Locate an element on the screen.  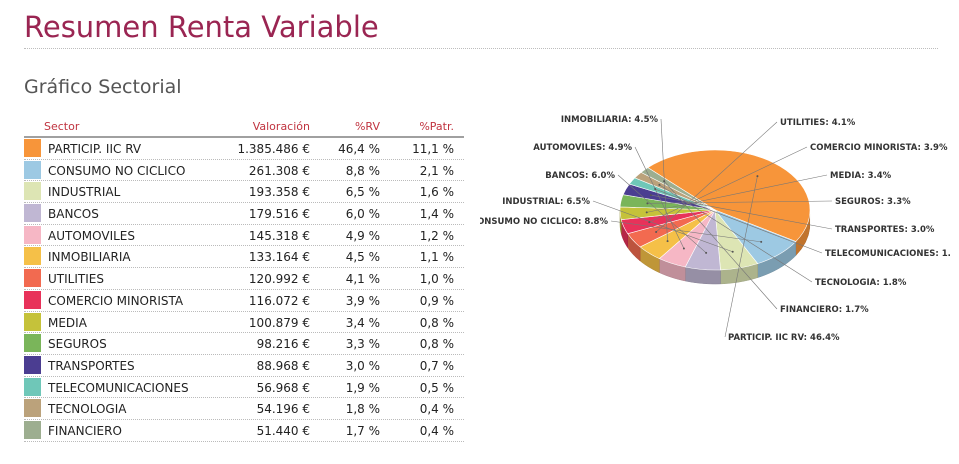
table-row: COMERCIO MINORISTA 116.072 € 3,9 % 0,9 % is located at coordinates (244, 301).